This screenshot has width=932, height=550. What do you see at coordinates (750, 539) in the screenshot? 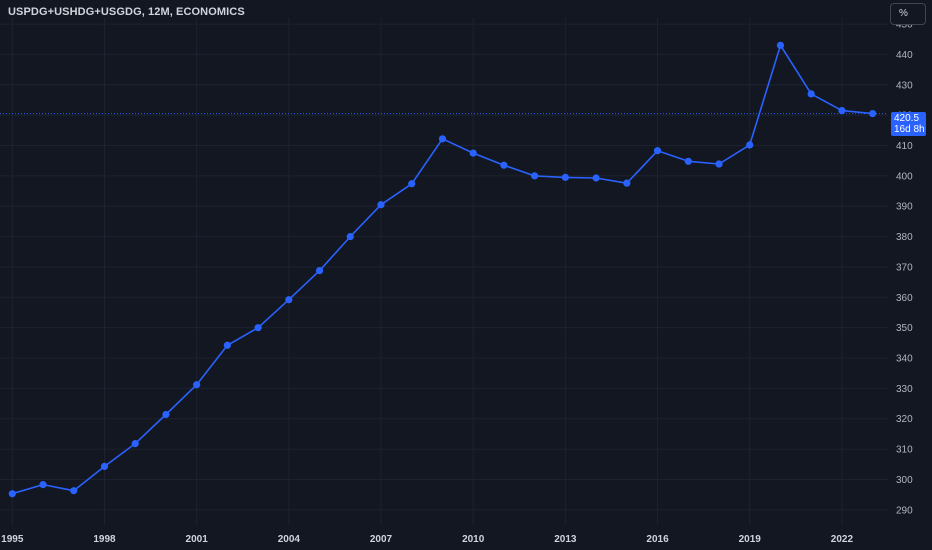
I see `x-tick-label: 2019` at bounding box center [750, 539].